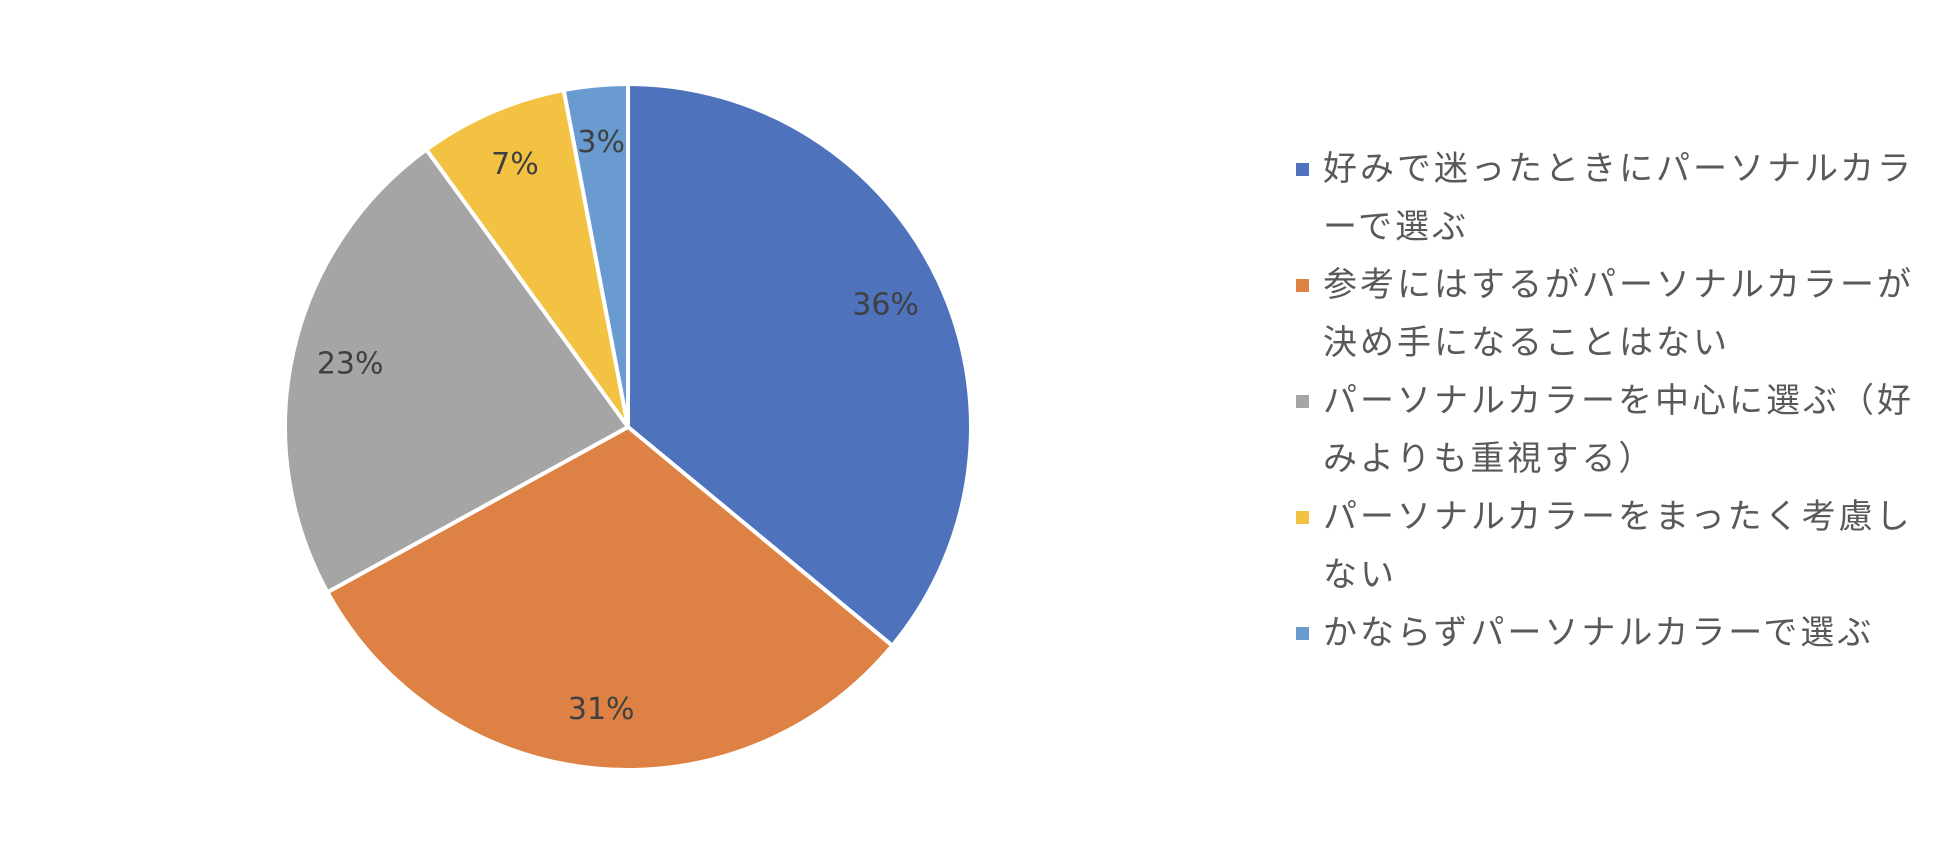 The image size is (1950, 847). I want to click on legend-label: パーソナルカラーをまったく考慮しない, so click(1618, 546).